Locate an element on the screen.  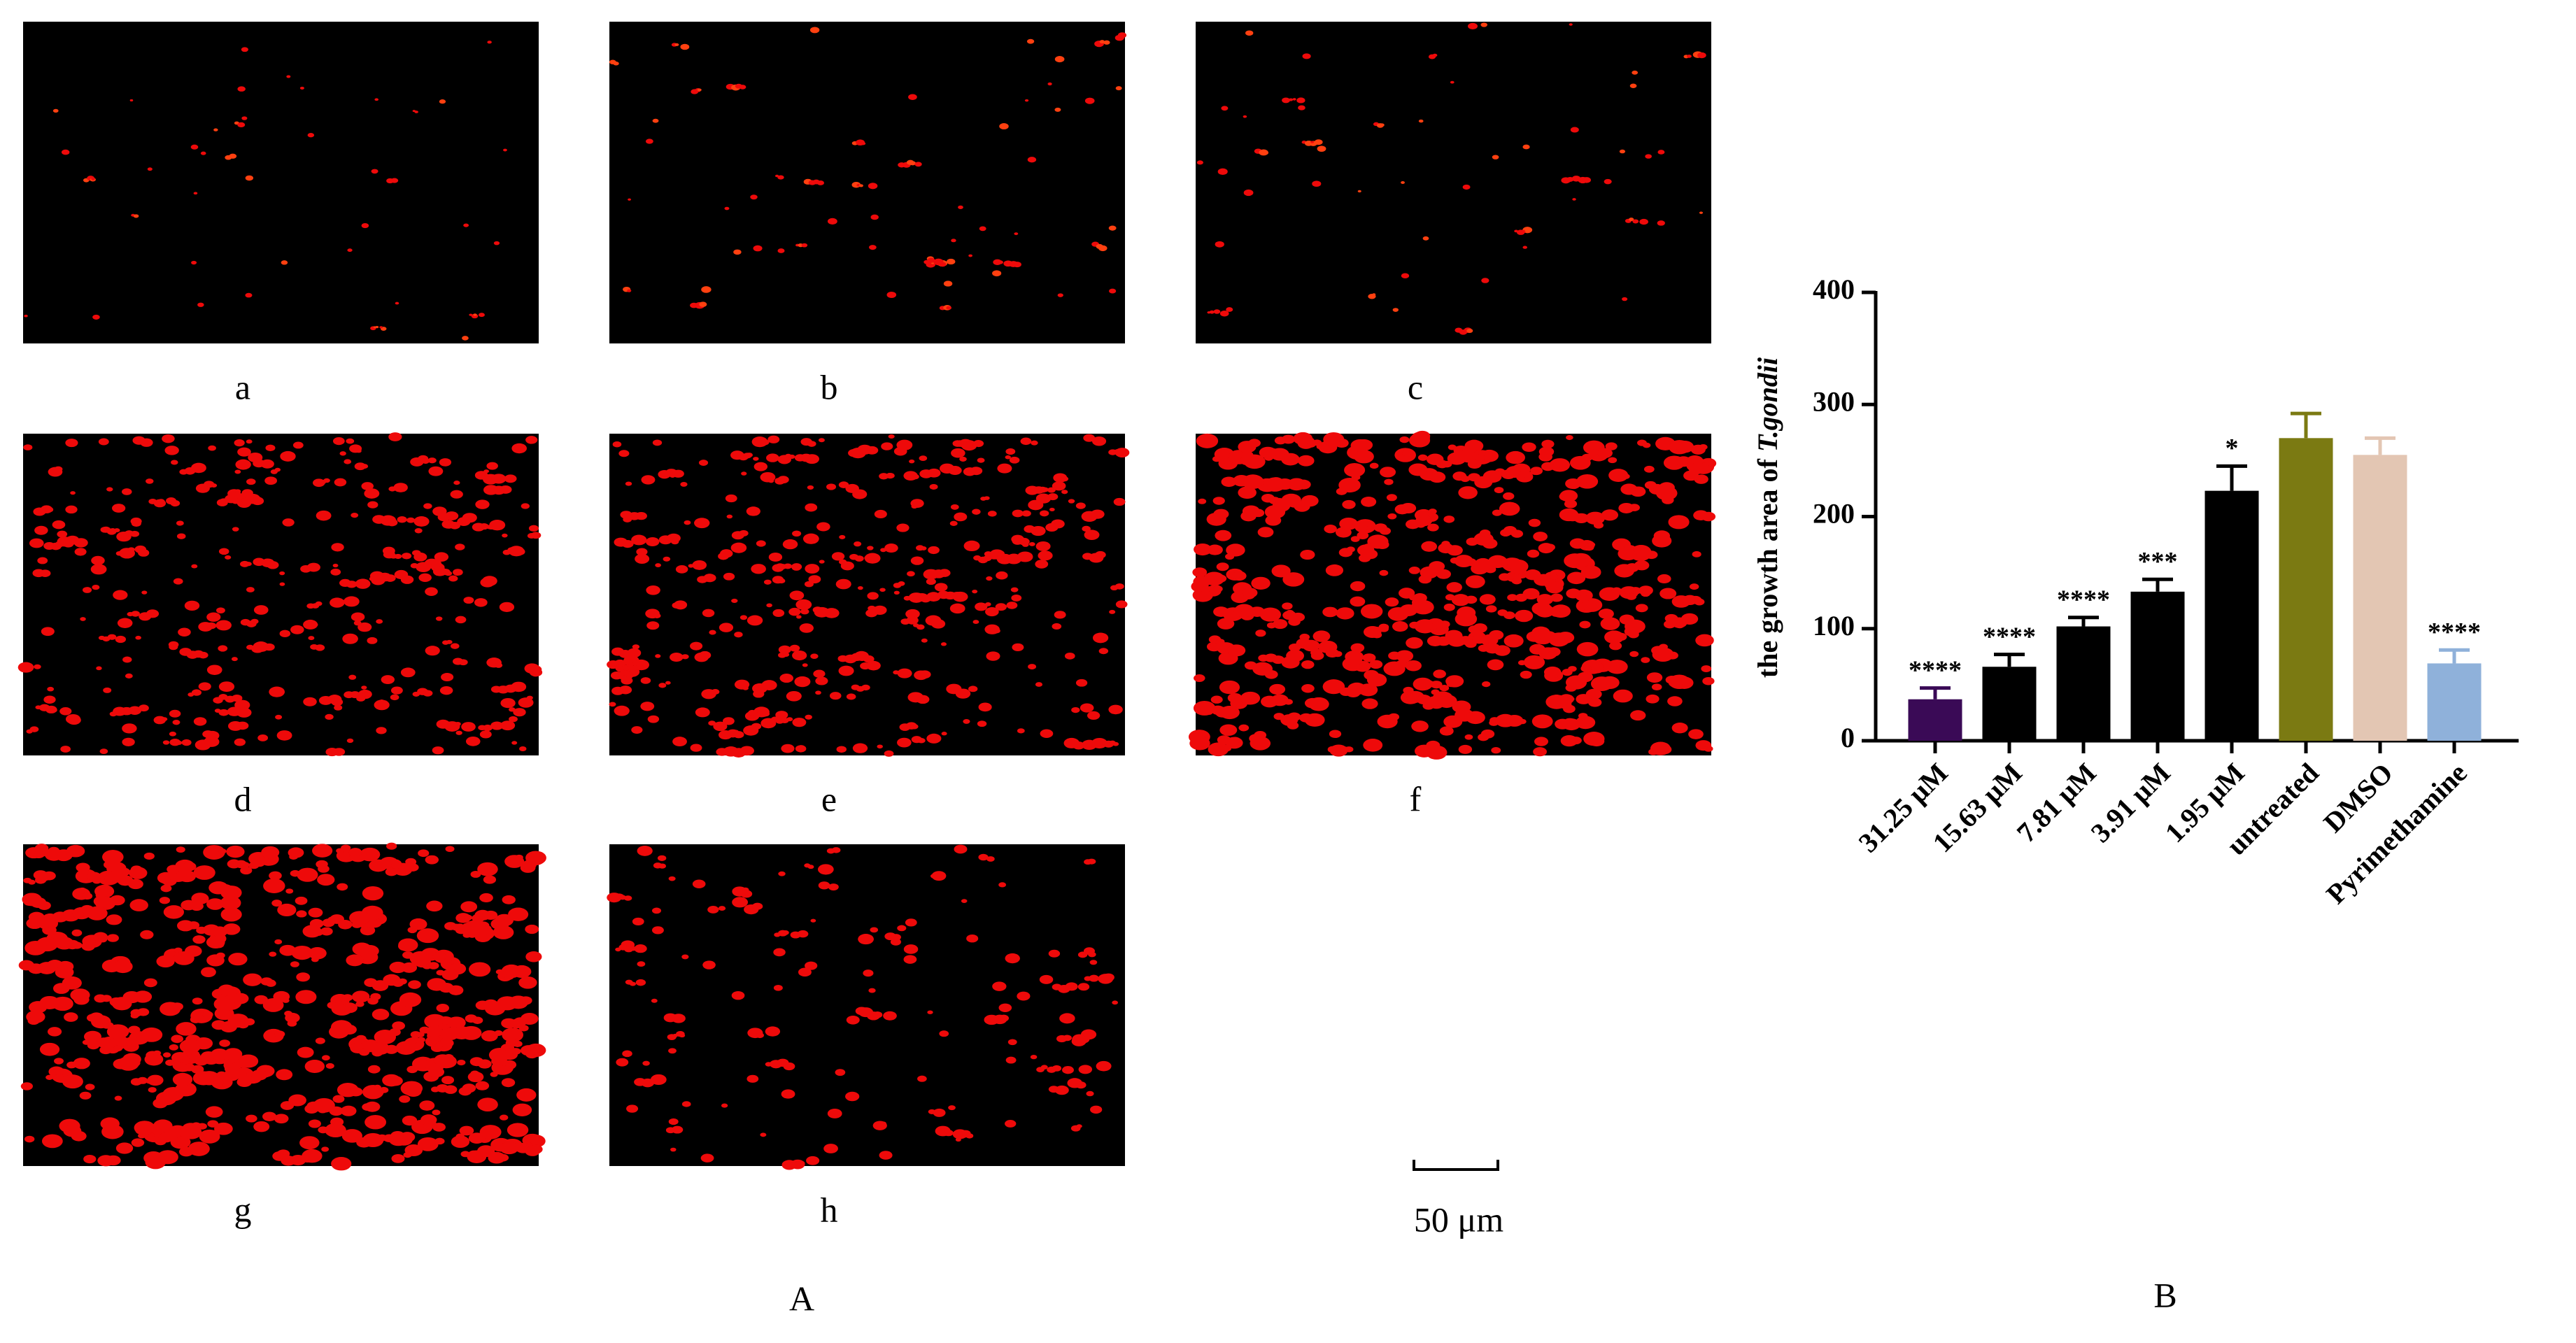
bar is located at coordinates (2157, 666).